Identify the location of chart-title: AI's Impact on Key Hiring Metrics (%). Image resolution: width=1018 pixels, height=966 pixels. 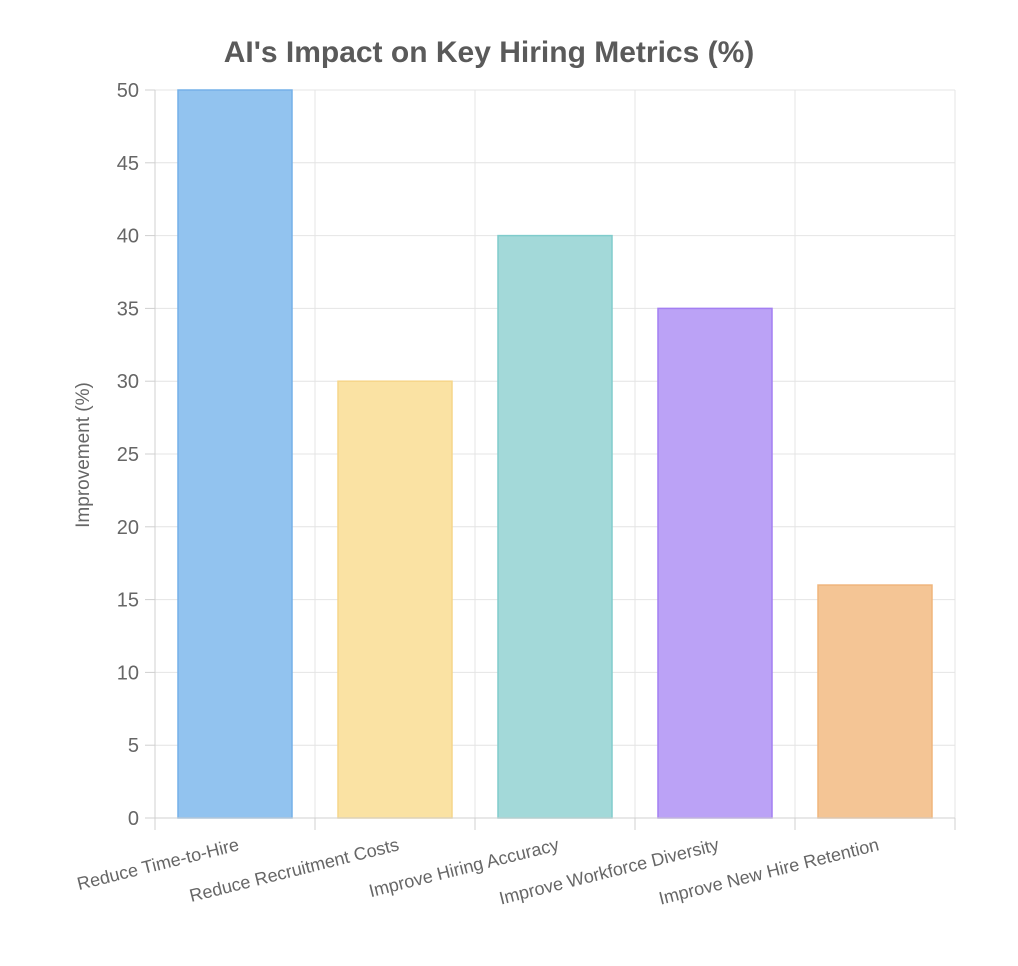
(489, 52).